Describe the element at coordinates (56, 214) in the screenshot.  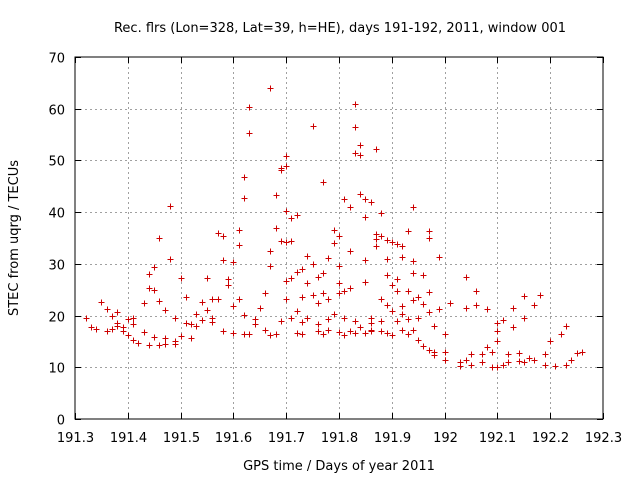
I see `y-tick-label: 40` at that location.